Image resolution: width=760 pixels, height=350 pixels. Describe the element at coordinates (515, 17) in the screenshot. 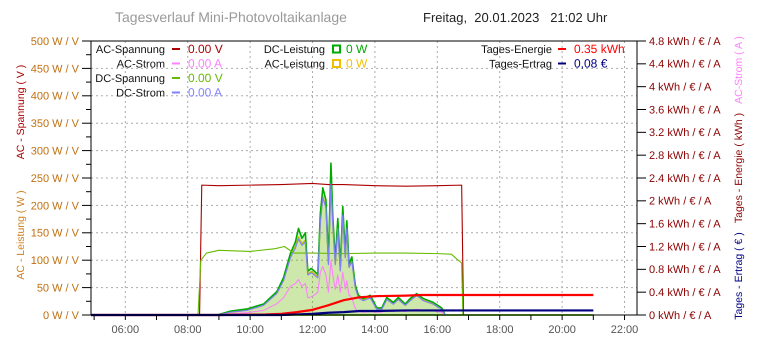

I see `chart-subtitle: Freitag, 20.01.2023 21:02 Uhr` at that location.